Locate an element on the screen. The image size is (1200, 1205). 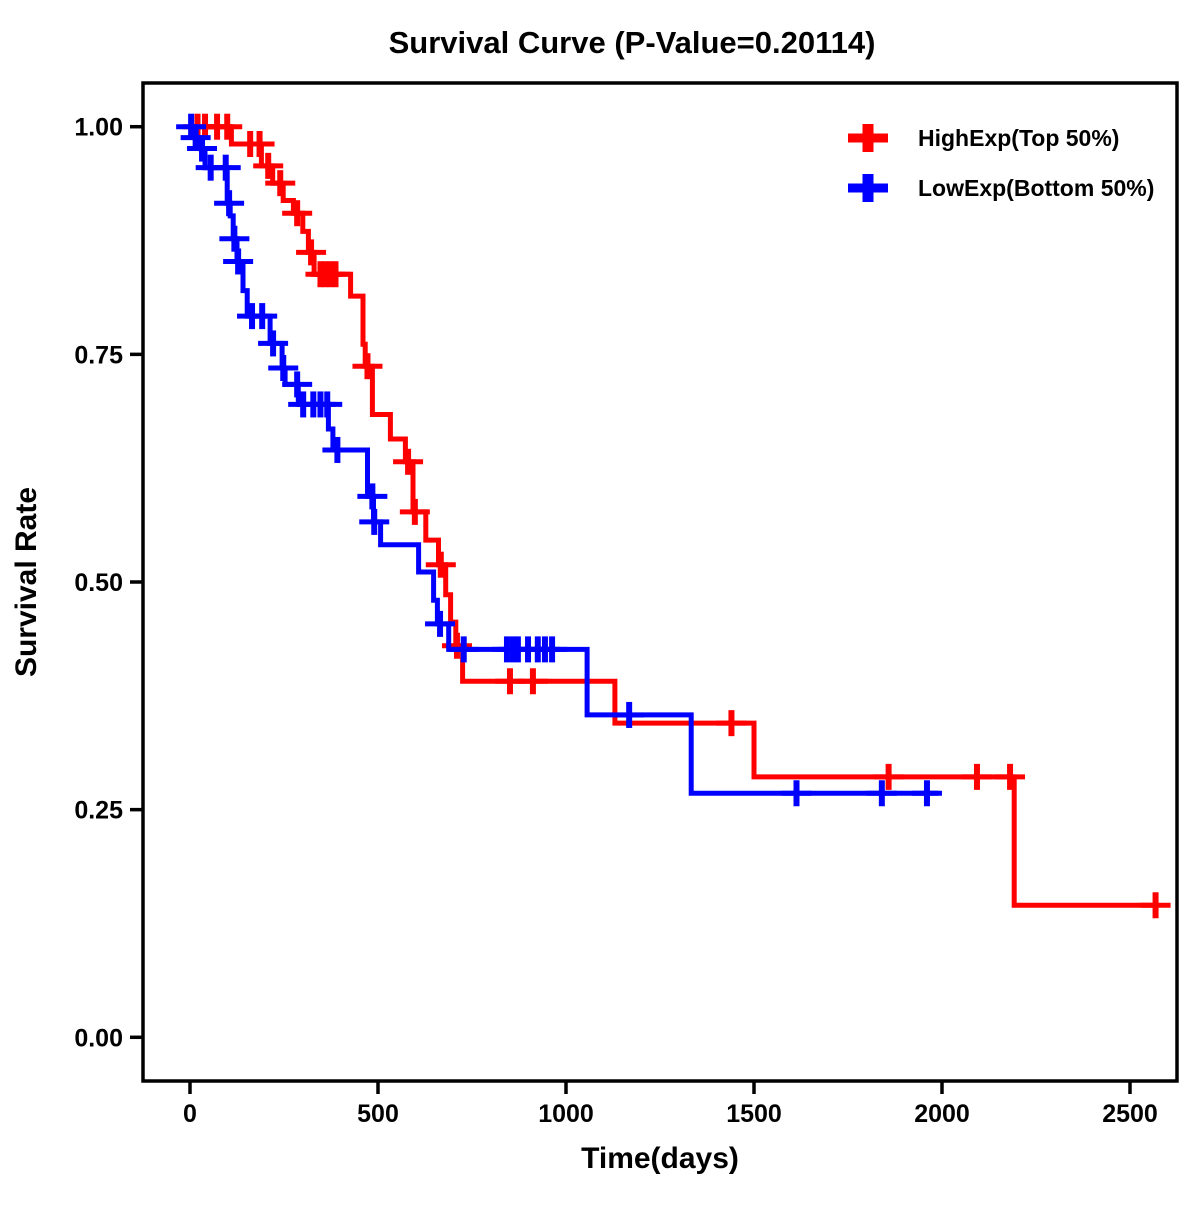
x-tick-label: 1500 is located at coordinates (754, 1114).